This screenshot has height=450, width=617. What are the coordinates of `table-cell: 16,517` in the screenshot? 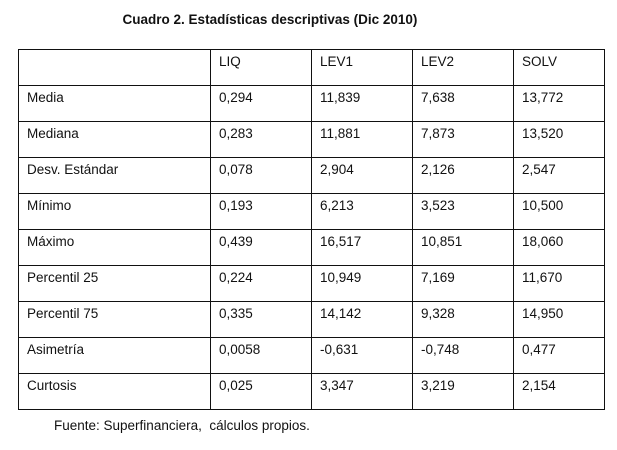 It's located at (362, 247).